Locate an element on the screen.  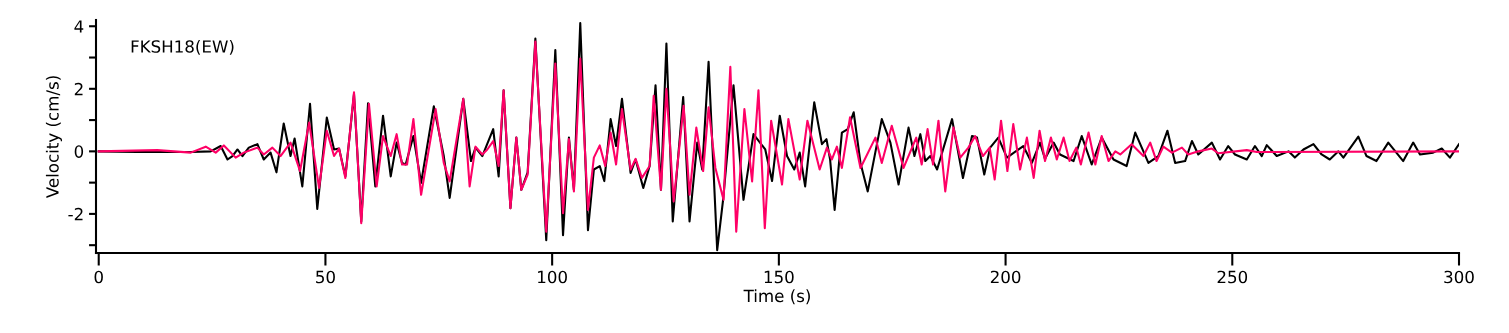
y-tick-label: -2 is located at coordinates (75, 214).